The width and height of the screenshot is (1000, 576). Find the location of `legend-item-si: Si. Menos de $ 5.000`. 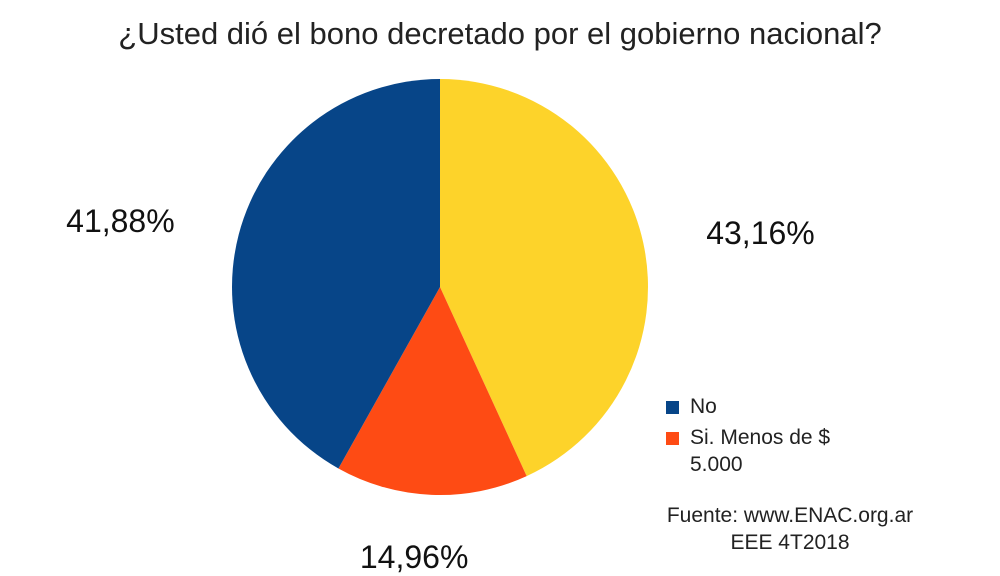

legend-item-si: Si. Menos de $ 5.000 is located at coordinates (776, 451).